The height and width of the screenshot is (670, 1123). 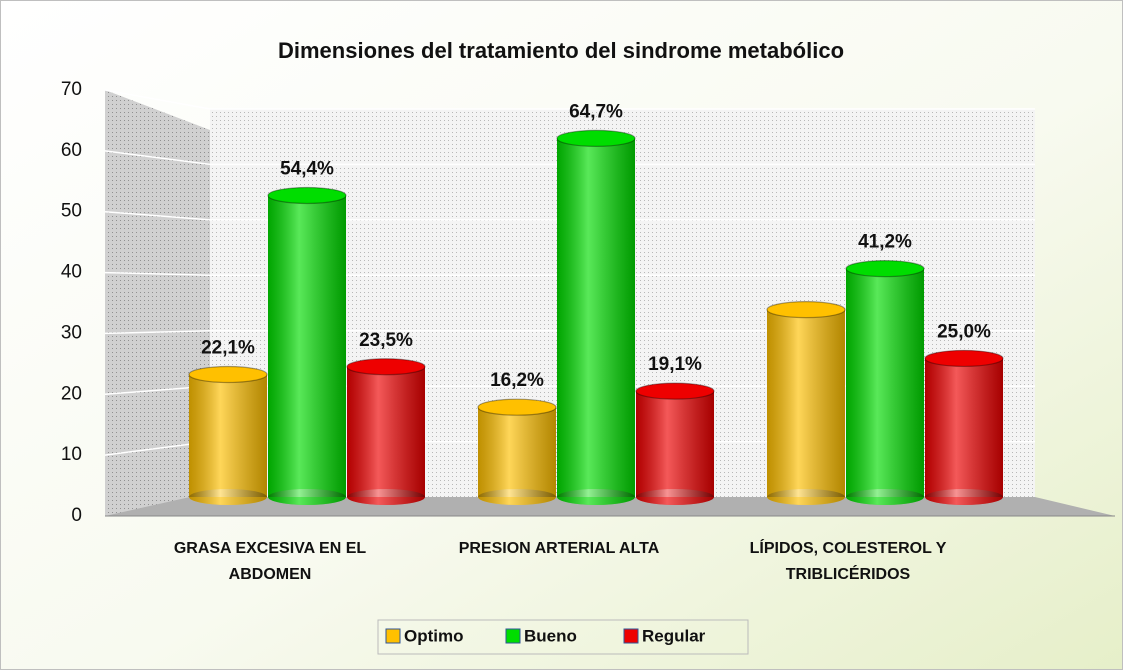 I want to click on data-label: 54,4%, so click(x=307, y=168).